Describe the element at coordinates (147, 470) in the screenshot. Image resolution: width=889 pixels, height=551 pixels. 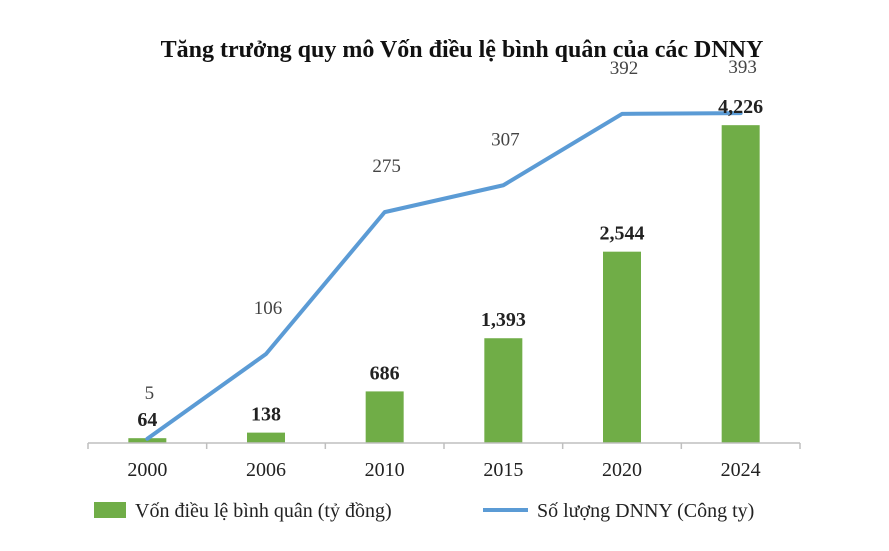
I see `x-tick-label-2000: 2000` at that location.